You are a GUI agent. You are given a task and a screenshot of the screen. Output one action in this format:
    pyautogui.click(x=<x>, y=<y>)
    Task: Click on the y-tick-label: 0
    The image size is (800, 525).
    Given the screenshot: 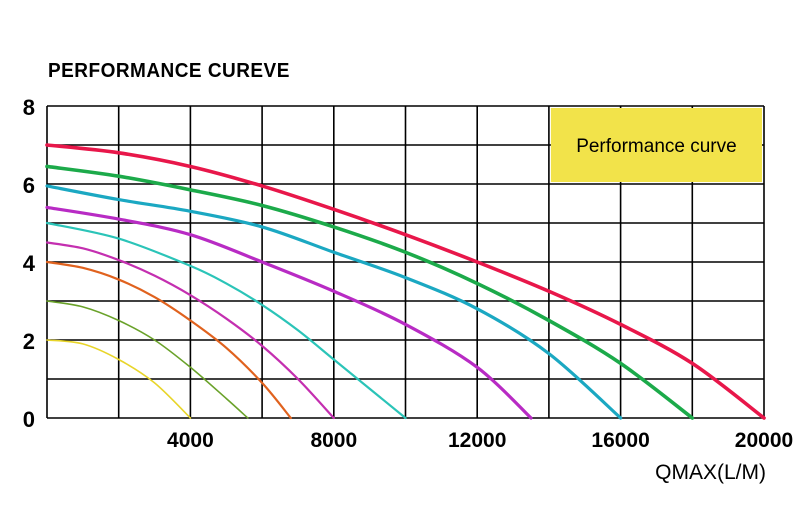 What is the action you would take?
    pyautogui.click(x=29, y=419)
    